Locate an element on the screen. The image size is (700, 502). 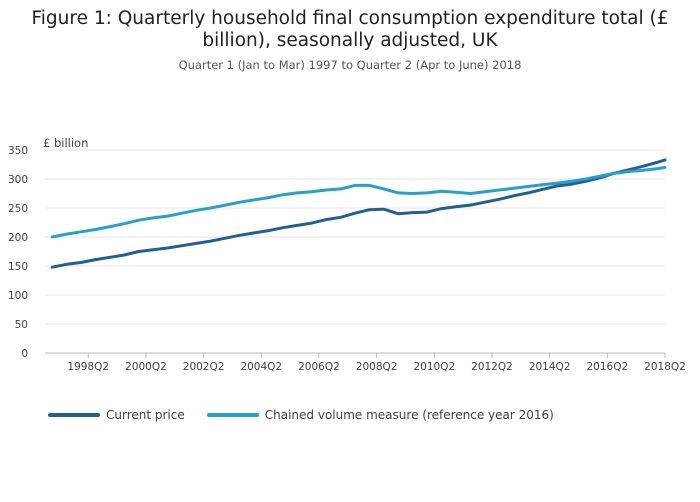
x-tick-label: 2016Q2 is located at coordinates (607, 367).